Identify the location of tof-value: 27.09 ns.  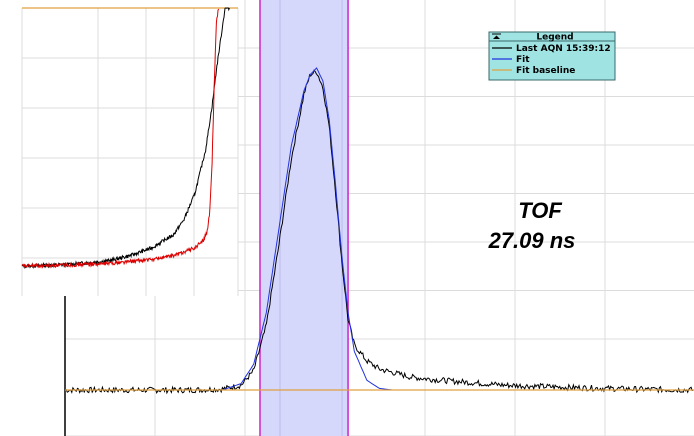
(532, 240).